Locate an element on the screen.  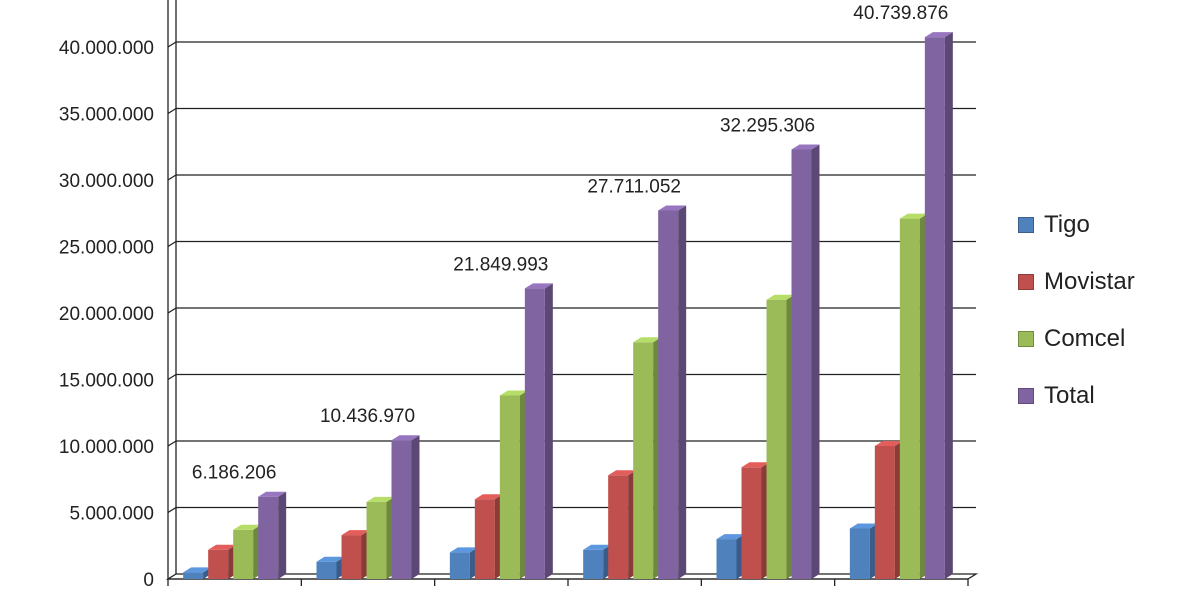
legend-label-movistar: Movistar is located at coordinates (1089, 281).